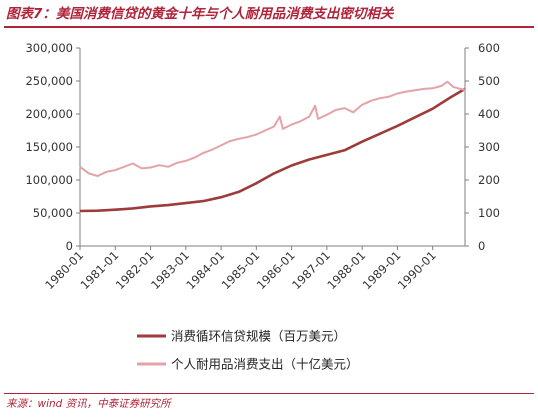  What do you see at coordinates (265, 364) in the screenshot?
I see `legend-label-durables: 个人耐用品消费支出（十亿美元）` at bounding box center [265, 364].